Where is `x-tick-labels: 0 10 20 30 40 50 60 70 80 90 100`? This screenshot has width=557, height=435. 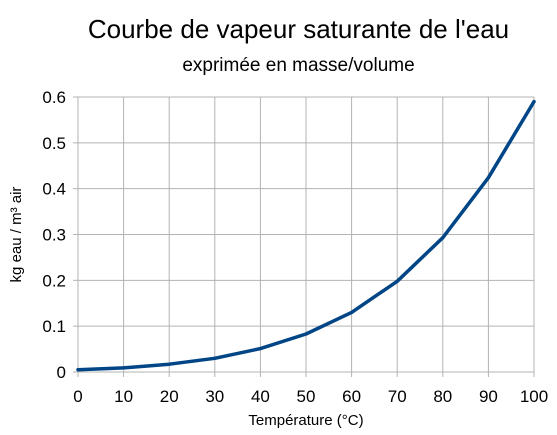 x-tick-labels: 0 10 20 30 40 50 60 70 80 90 100 is located at coordinates (310, 396).